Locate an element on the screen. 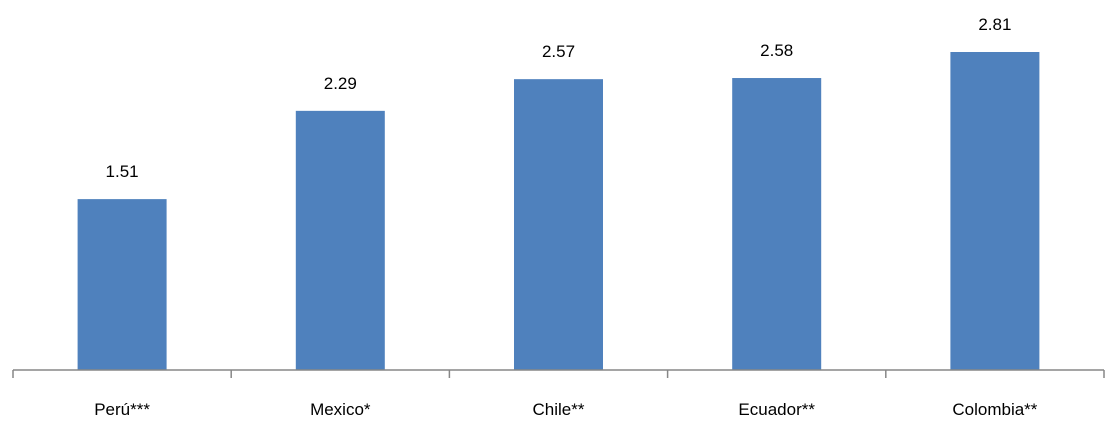 Image resolution: width=1116 pixels, height=423 pixels. x-tick-label: Colombia** is located at coordinates (994, 409).